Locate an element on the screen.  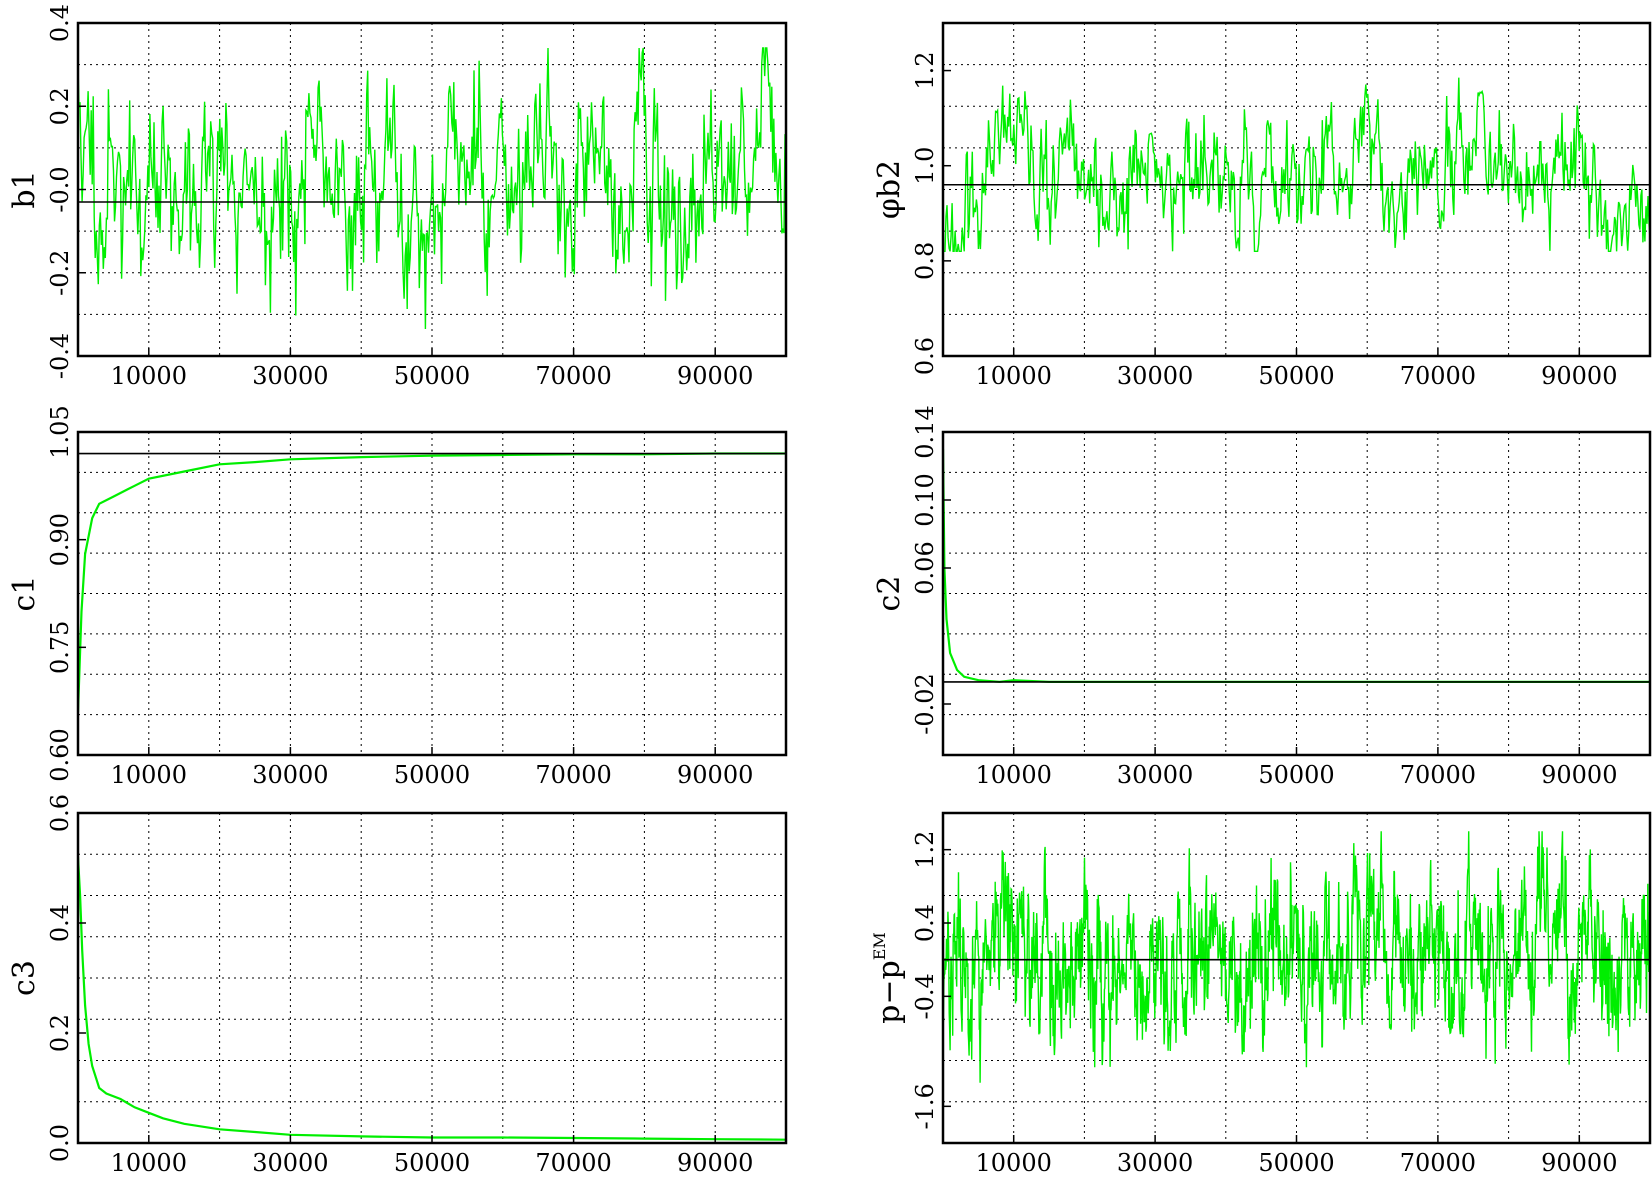
y-tick-label: 0.75 is located at coordinates (60, 647).